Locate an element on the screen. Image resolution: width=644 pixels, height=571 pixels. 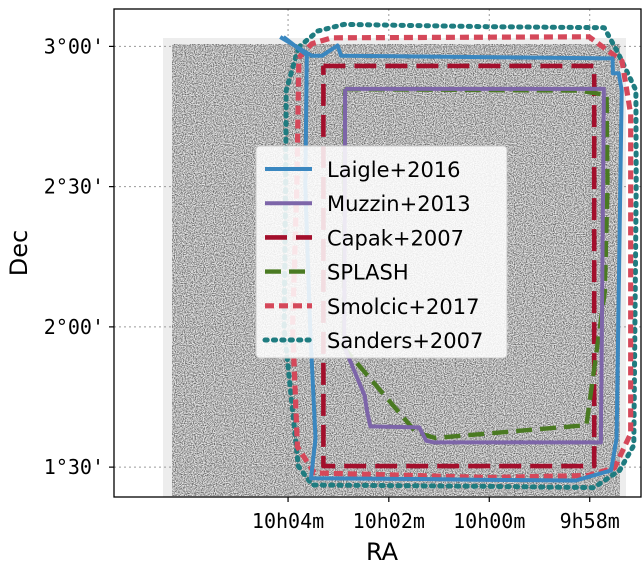
x-tick-label: 10h04m is located at coordinates (288, 521).